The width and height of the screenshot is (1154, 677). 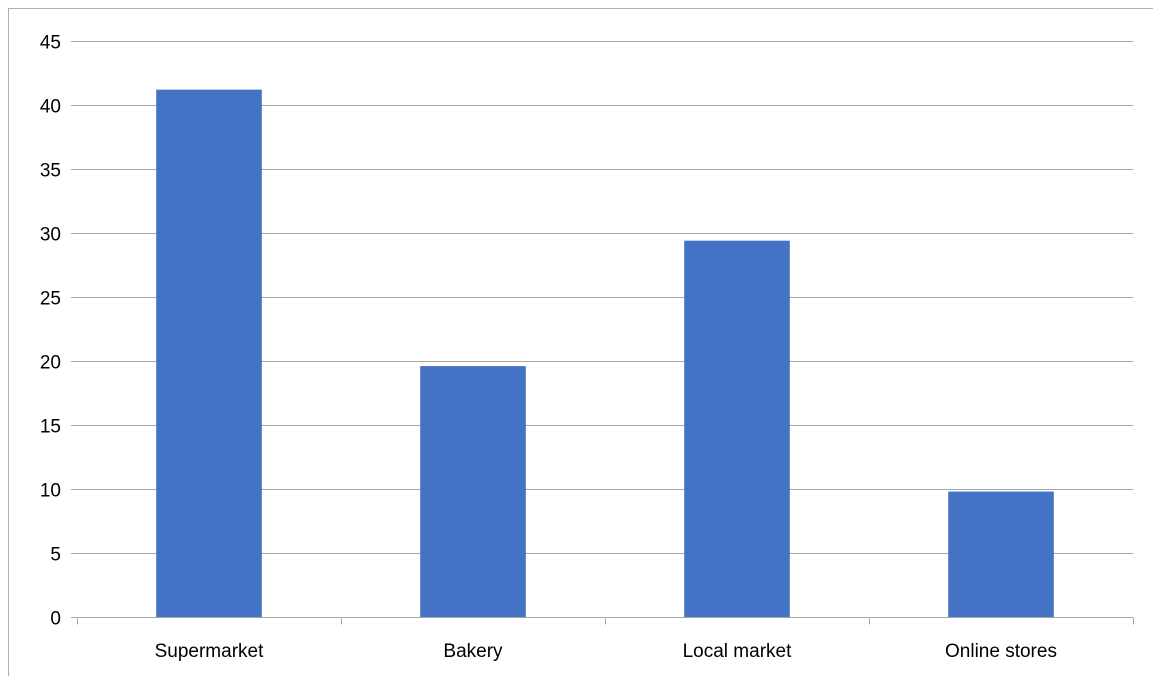 What do you see at coordinates (1001, 651) in the screenshot?
I see `x-tick-label: Online stores` at bounding box center [1001, 651].